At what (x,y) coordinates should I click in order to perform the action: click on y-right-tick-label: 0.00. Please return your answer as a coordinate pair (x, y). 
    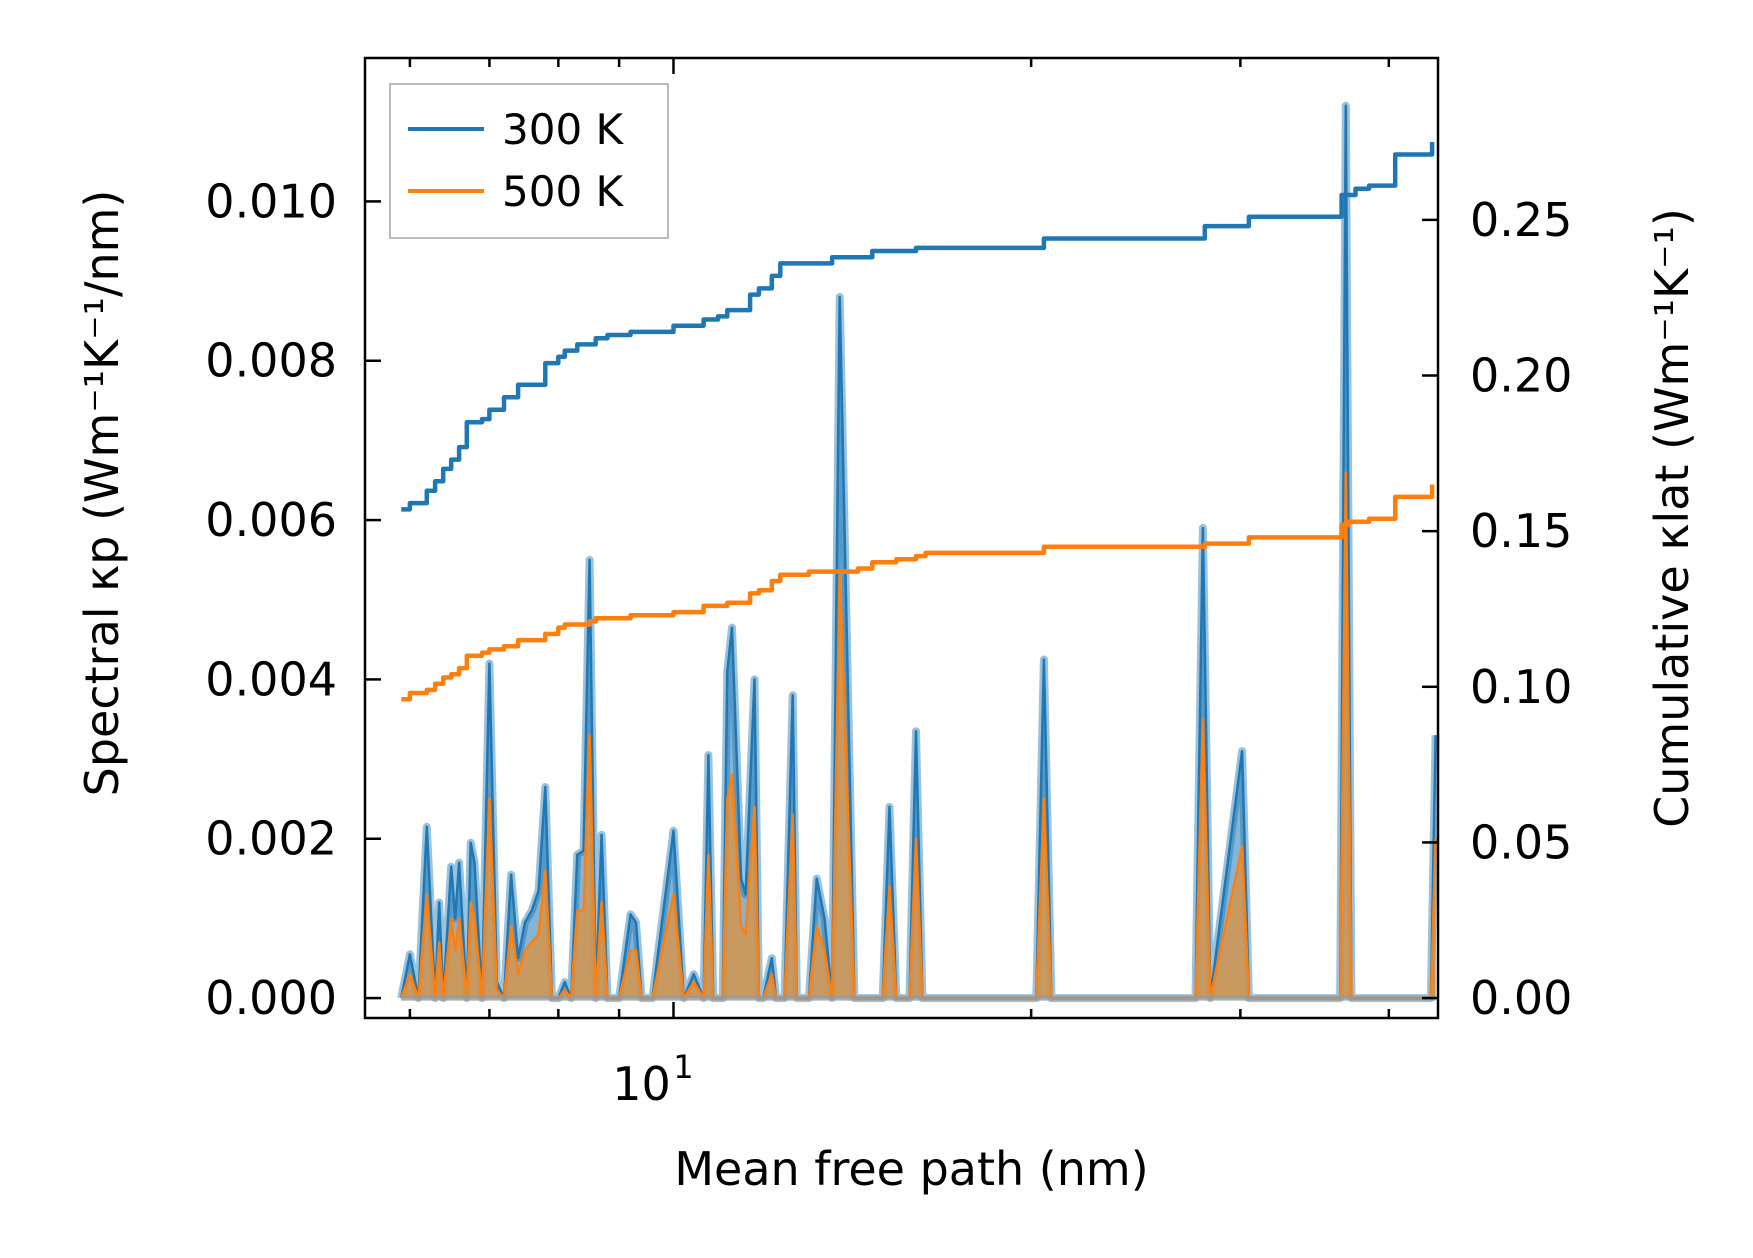
    Looking at the image, I should click on (1521, 998).